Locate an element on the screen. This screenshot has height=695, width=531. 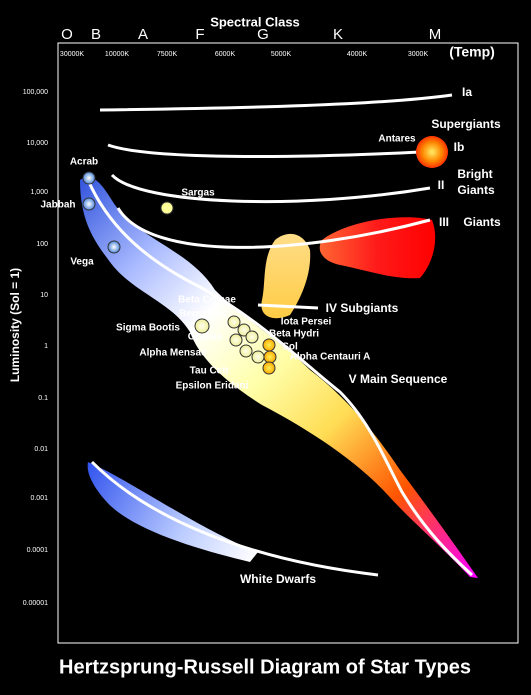
star-label: Beta Comae is located at coordinates (207, 300).